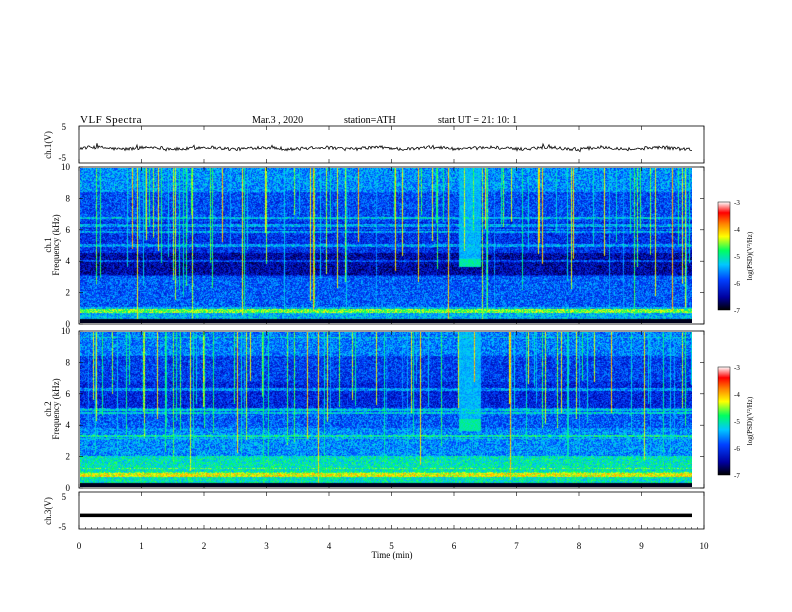 The image size is (792, 612). I want to click on ch1-ytick-8: 8, so click(68, 198).